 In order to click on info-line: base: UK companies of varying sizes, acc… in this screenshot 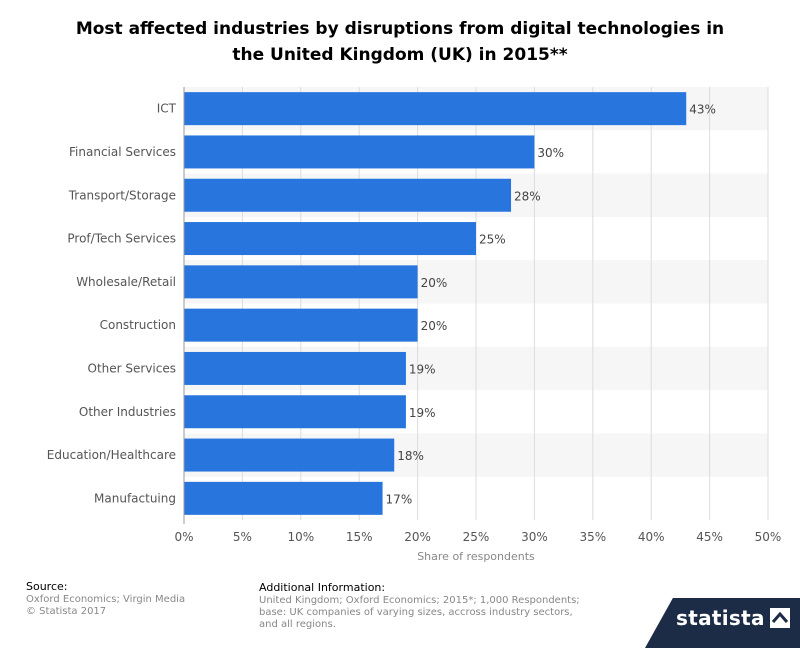, I will do `click(416, 612)`.